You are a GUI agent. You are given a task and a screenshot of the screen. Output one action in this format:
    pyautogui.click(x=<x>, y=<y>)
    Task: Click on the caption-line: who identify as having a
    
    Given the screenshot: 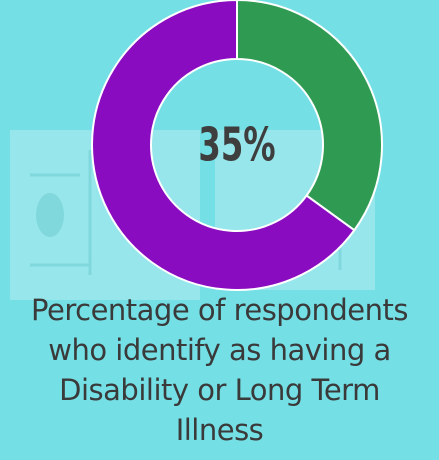 What is the action you would take?
    pyautogui.click(x=219, y=350)
    